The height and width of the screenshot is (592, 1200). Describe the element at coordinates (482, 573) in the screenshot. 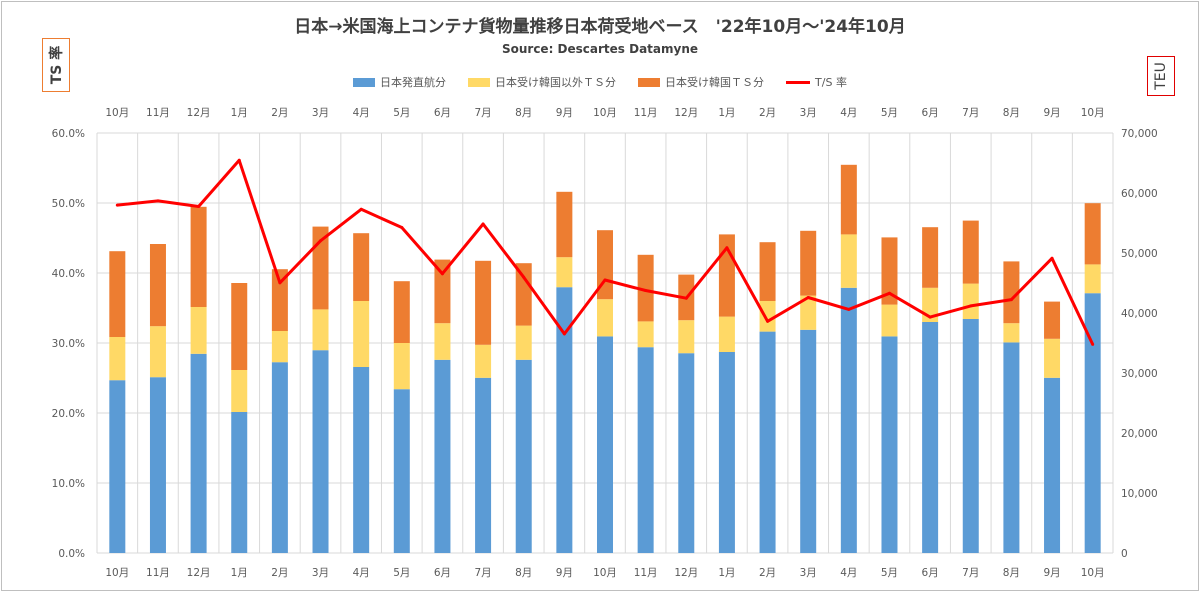

I see `x-bottom-tick-label: 7月` at that location.